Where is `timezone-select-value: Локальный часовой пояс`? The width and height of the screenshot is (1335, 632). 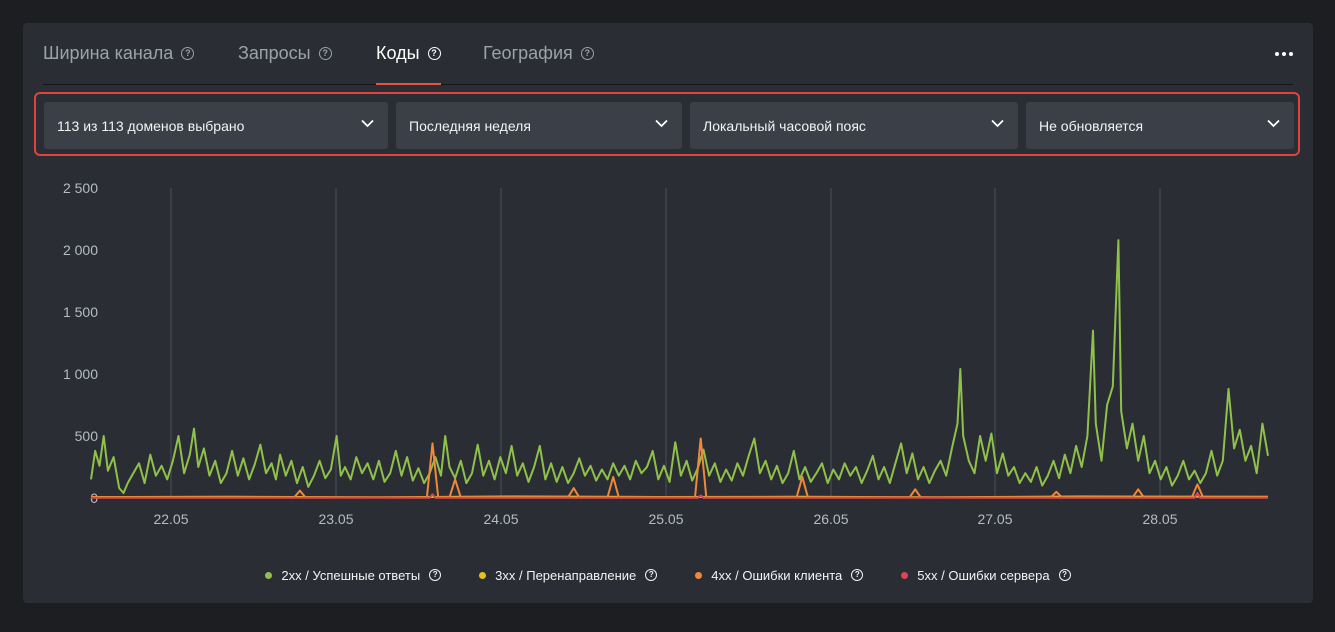
timezone-select-value: Локальный часовой пояс is located at coordinates (784, 125).